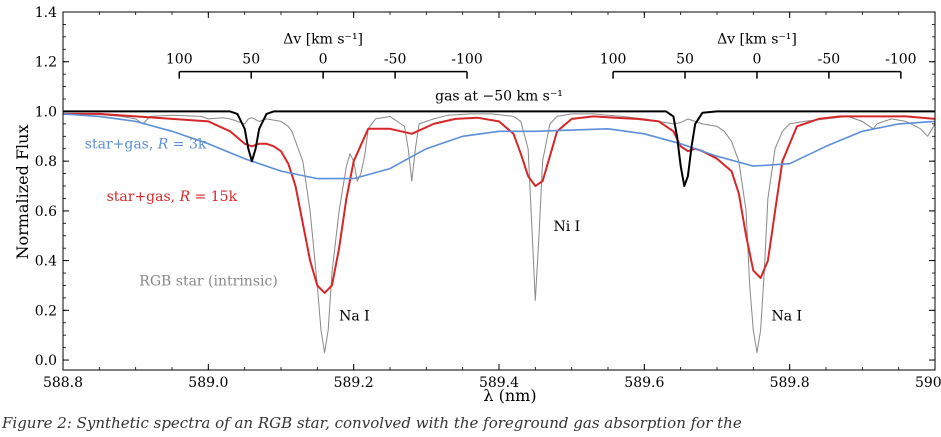  What do you see at coordinates (46, 311) in the screenshot?
I see `y-tick-label: 0.2` at bounding box center [46, 311].